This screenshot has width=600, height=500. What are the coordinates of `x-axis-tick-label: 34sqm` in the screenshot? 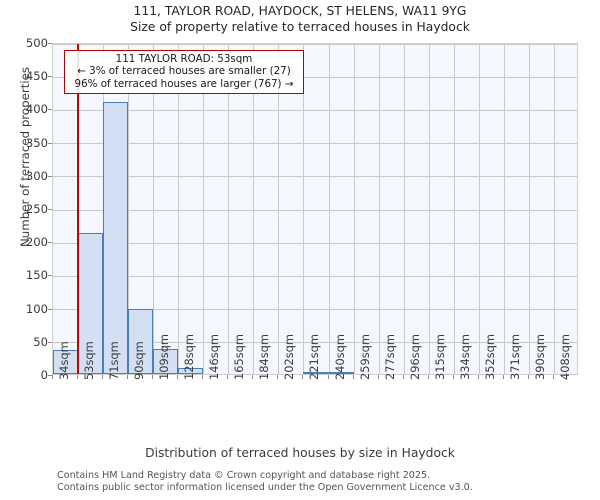 It's located at (64, 360).